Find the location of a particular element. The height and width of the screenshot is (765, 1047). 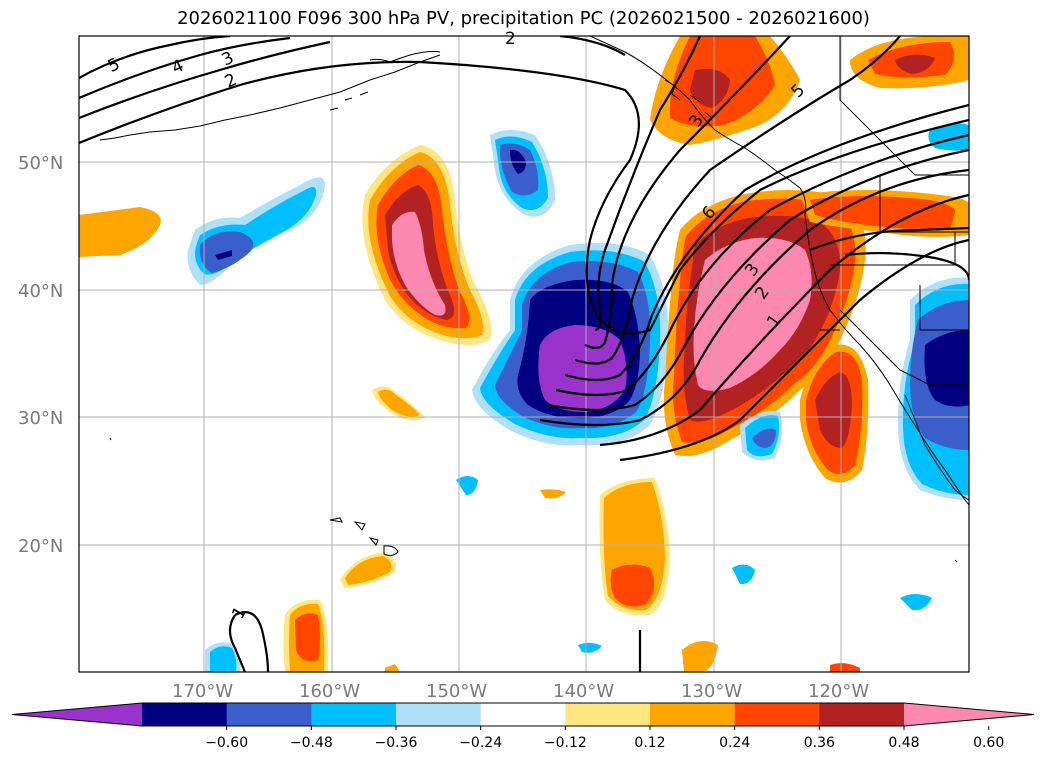

lon-label-170w: 170°W is located at coordinates (202, 691).